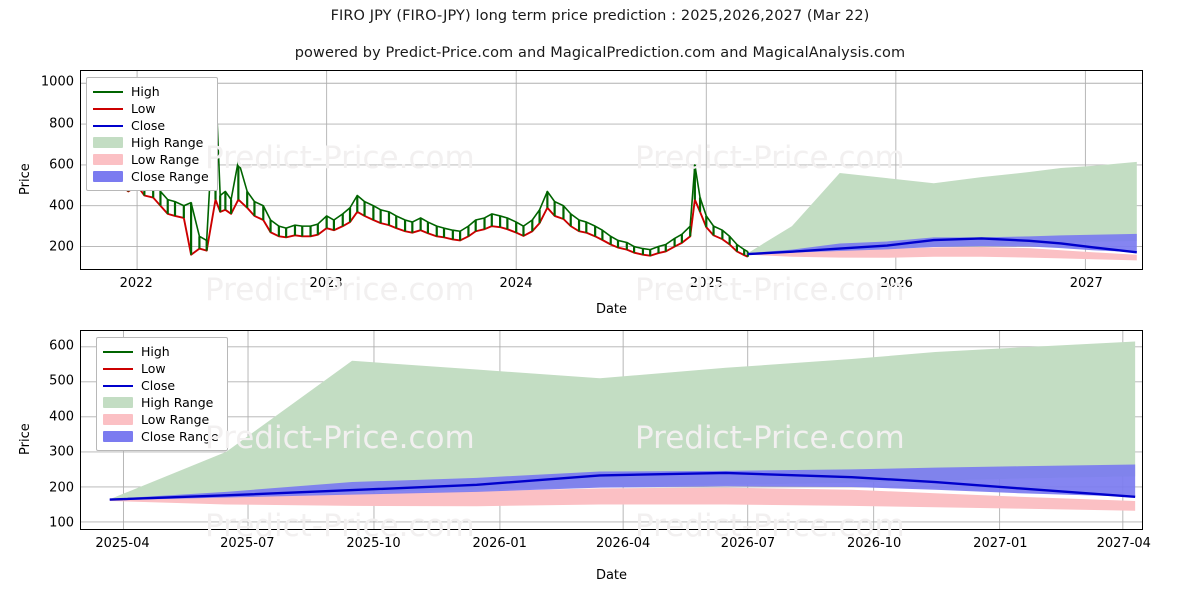 The width and height of the screenshot is (1200, 600). Describe the element at coordinates (1086, 283) in the screenshot. I see `x-tick-label: 2027` at that location.